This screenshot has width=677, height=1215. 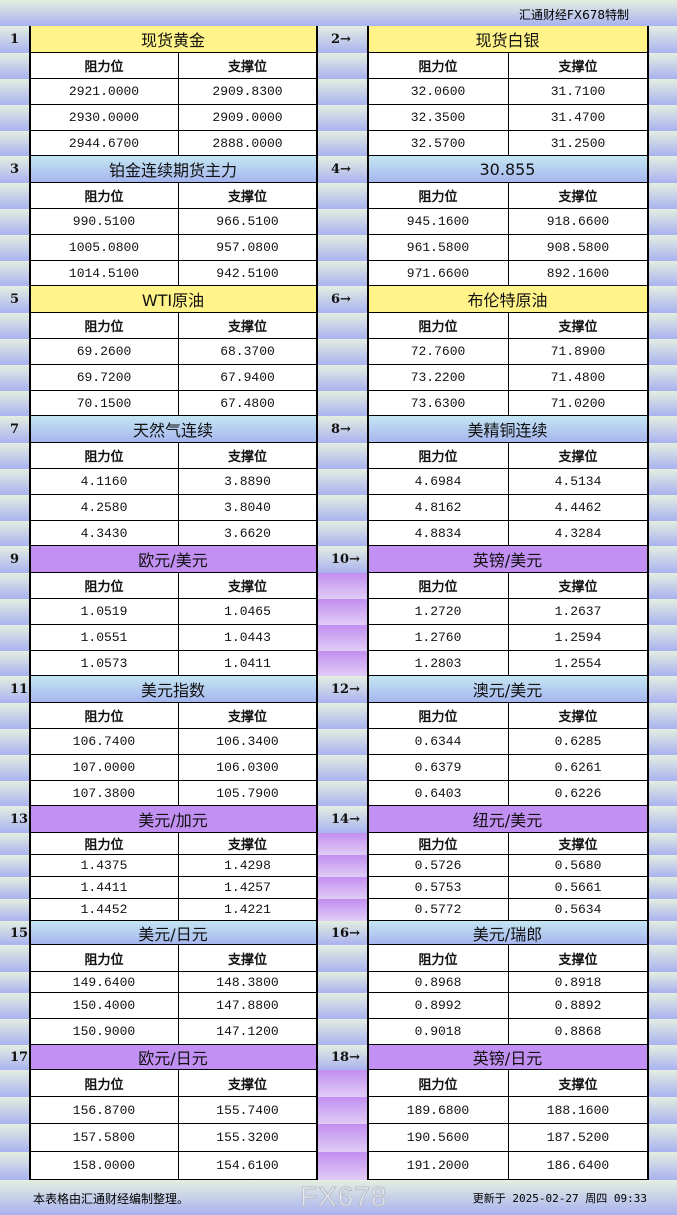 What do you see at coordinates (438, 793) in the screenshot?
I see `price-cell: 0.6403` at bounding box center [438, 793].